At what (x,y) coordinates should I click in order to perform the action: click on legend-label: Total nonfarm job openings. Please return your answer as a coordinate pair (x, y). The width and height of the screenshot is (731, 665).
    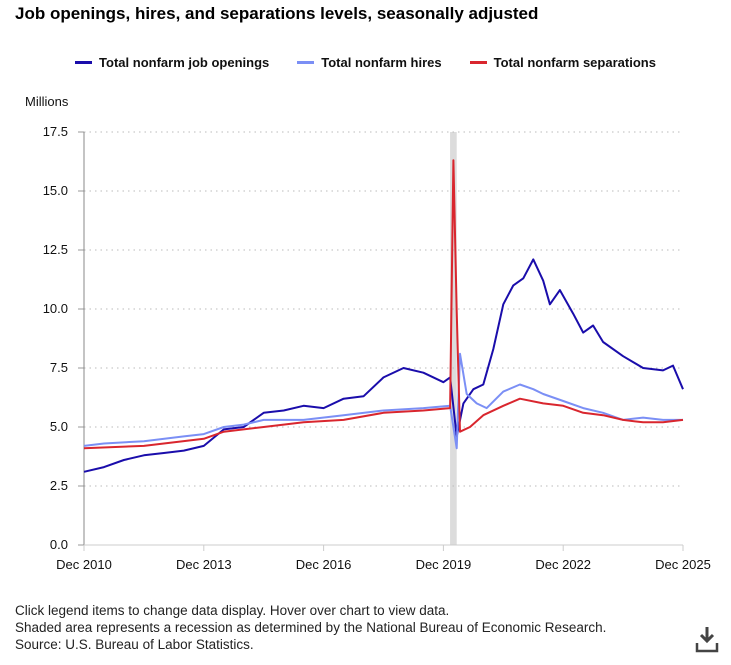
    Looking at the image, I should click on (184, 62).